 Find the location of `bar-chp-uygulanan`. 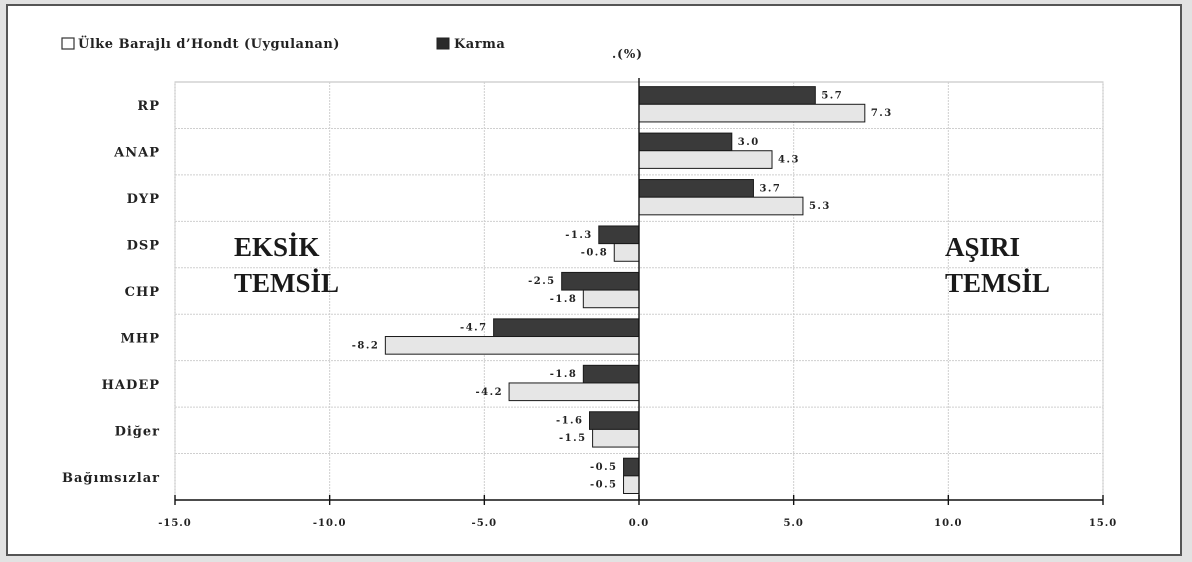

bar-chp-uygulanan is located at coordinates (611, 299).